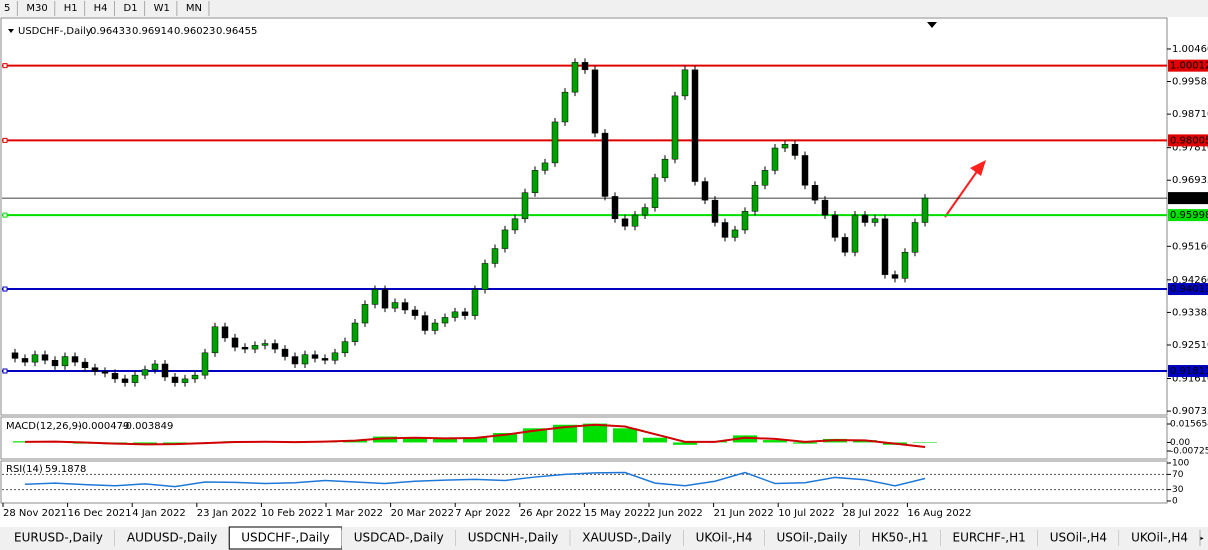 The height and width of the screenshot is (550, 1208). What do you see at coordinates (35, 513) in the screenshot?
I see `x-tick-label: 28 Nov 2021` at bounding box center [35, 513].